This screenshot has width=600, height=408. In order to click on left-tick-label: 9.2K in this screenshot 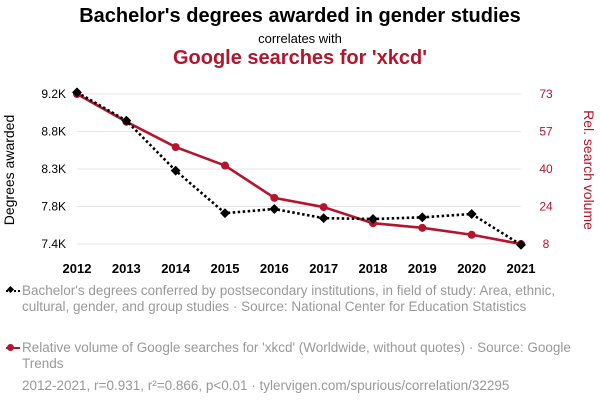, I will do `click(53, 94)`.